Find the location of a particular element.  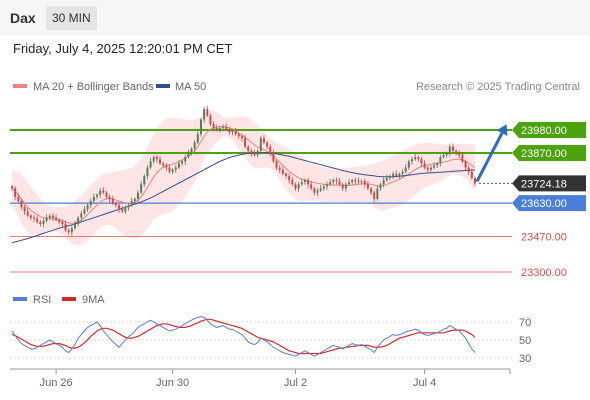

ma20-legend-swatch is located at coordinates (20, 86).